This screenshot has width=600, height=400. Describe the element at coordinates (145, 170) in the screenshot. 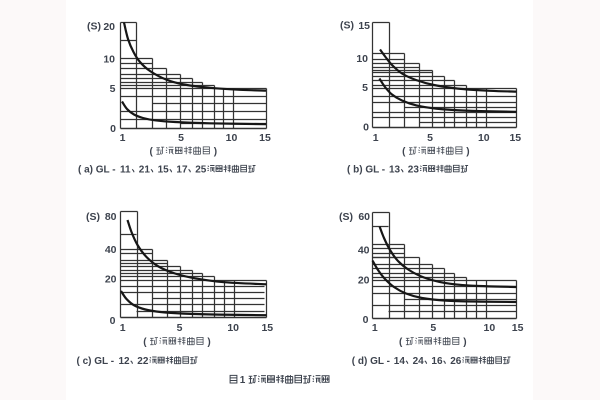

I see `svg-text: 21` at that location.